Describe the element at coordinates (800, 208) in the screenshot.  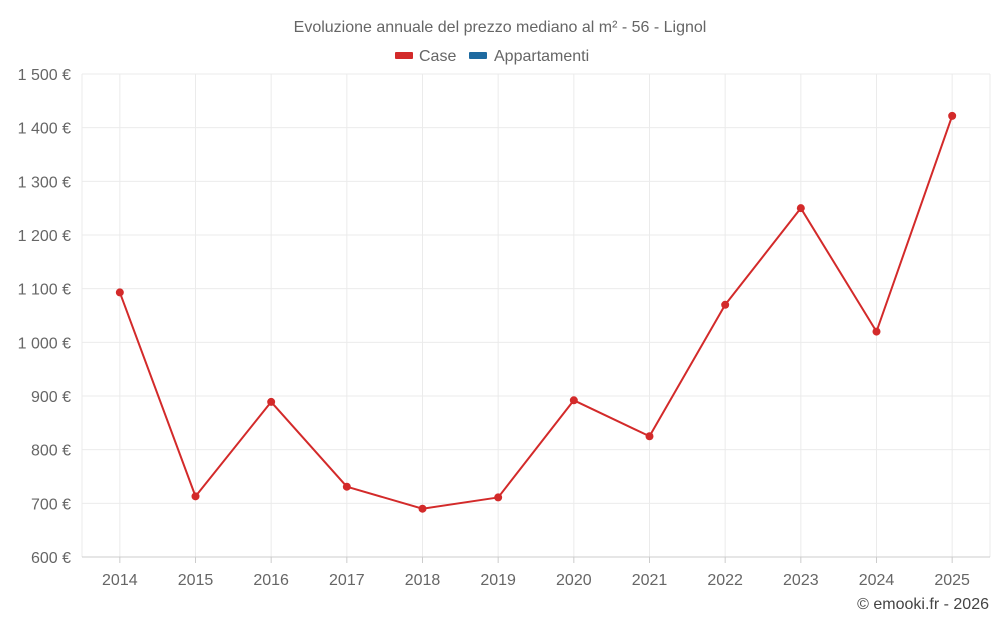
I see `data-point-2023` at that location.